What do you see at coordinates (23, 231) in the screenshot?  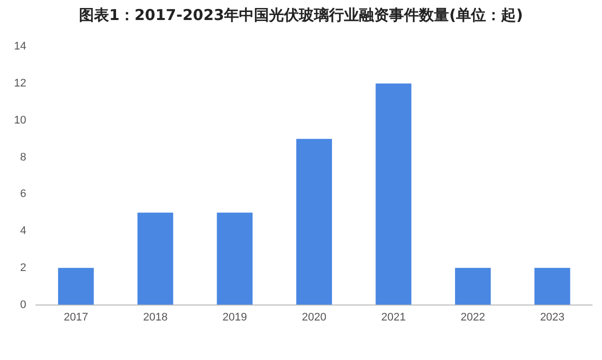 I see `y-tick-label: 4` at bounding box center [23, 231].